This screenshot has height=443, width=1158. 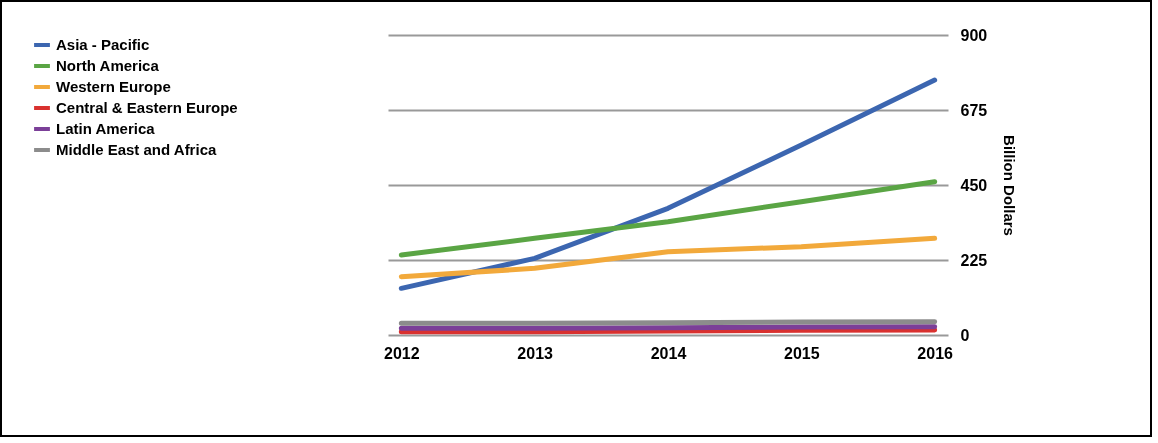 I want to click on y-tick-label: 675, so click(x=974, y=110).